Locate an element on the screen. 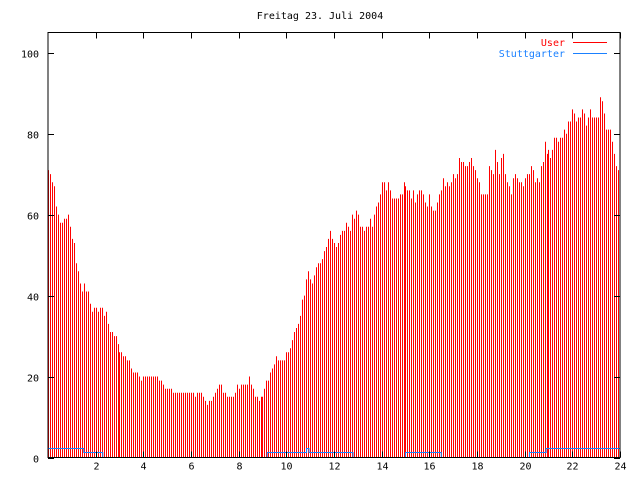 The height and width of the screenshot is (480, 640). x-tick-label: 4 is located at coordinates (143, 467).